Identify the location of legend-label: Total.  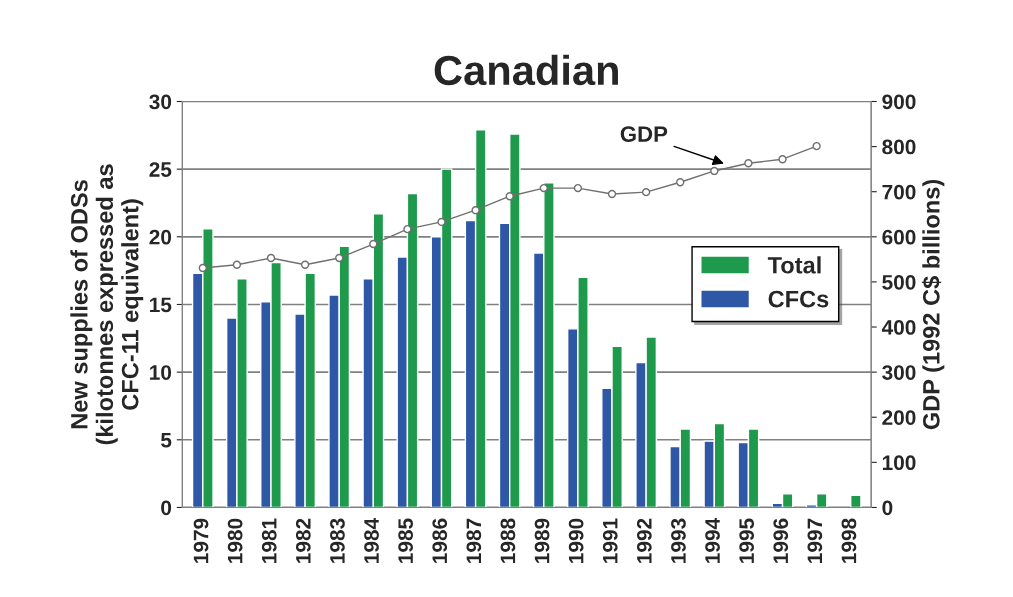
(794, 265).